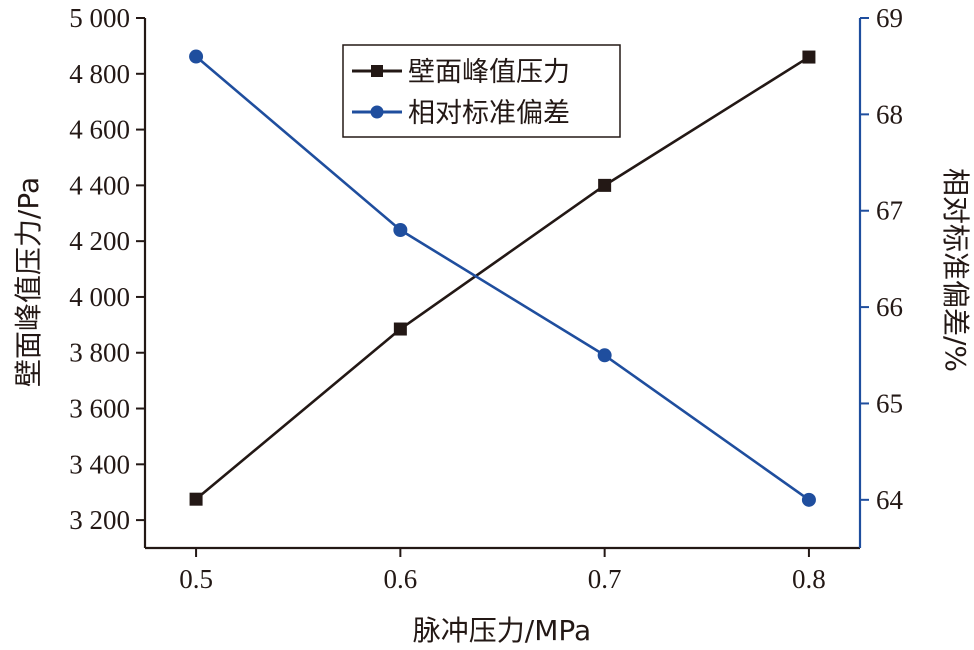 Image resolution: width=974 pixels, height=650 pixels. Describe the element at coordinates (99, 18) in the screenshot. I see `y-left-tick-label: 5 000` at that location.